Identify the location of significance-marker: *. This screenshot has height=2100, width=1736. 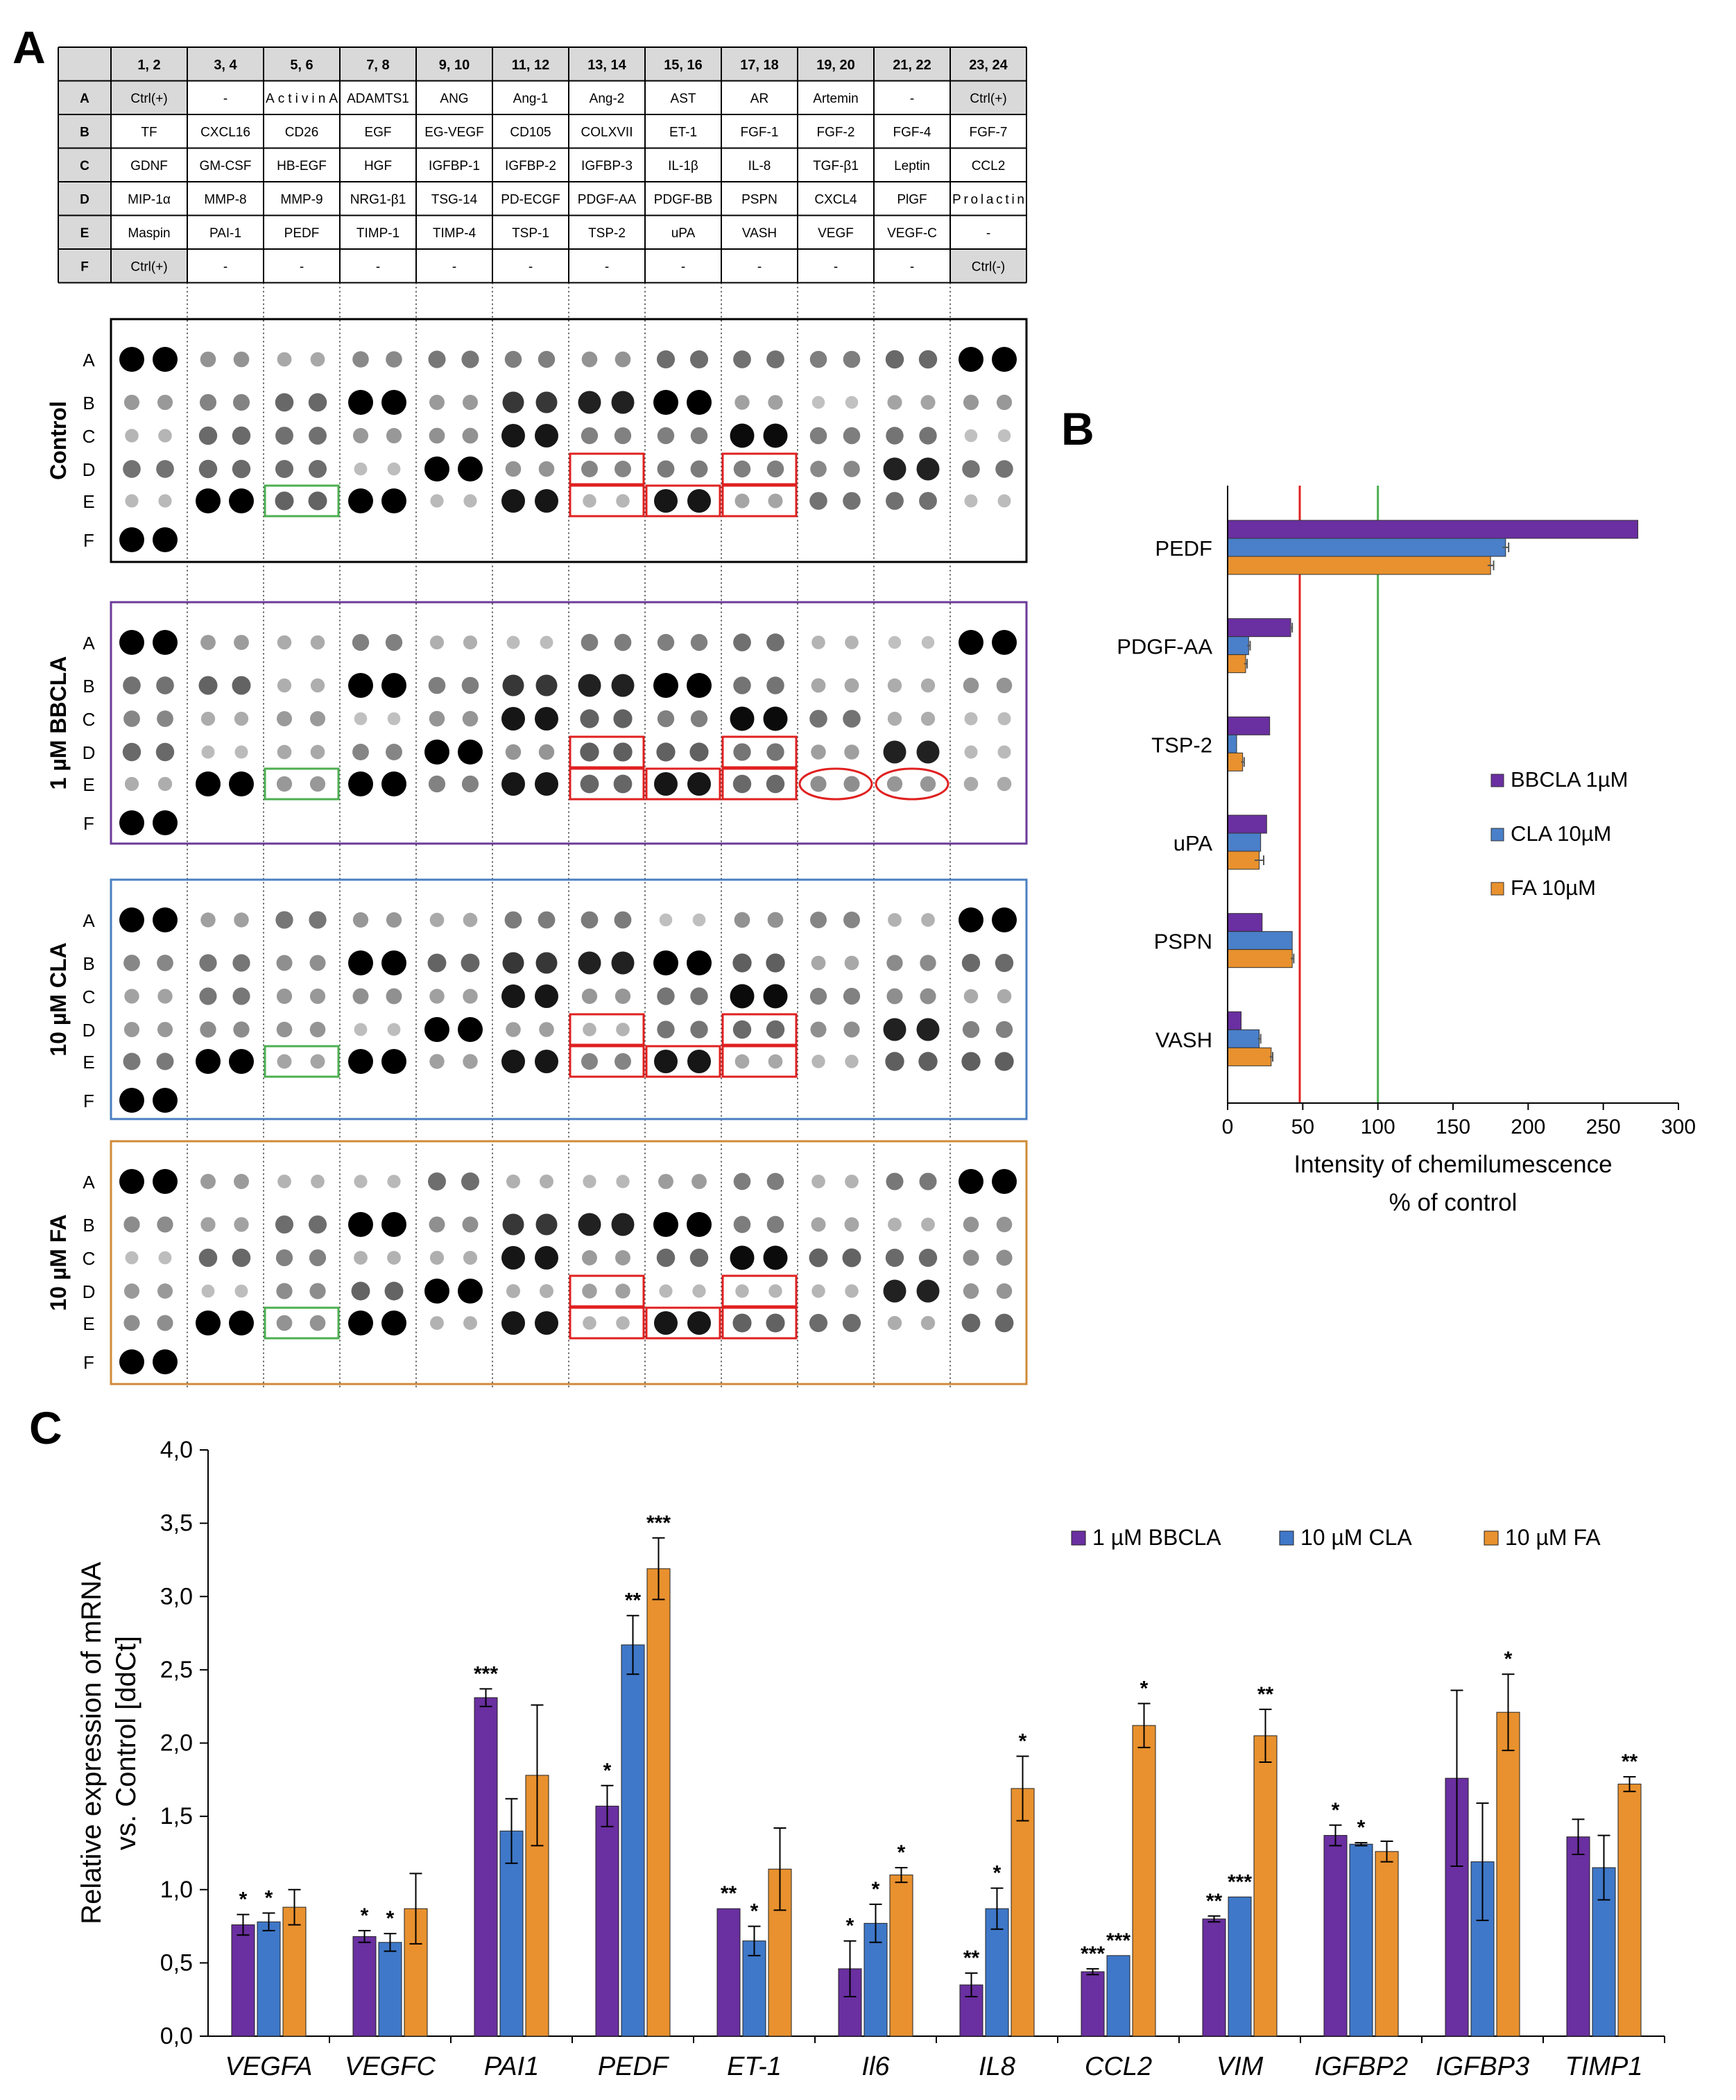
(1361, 1828).